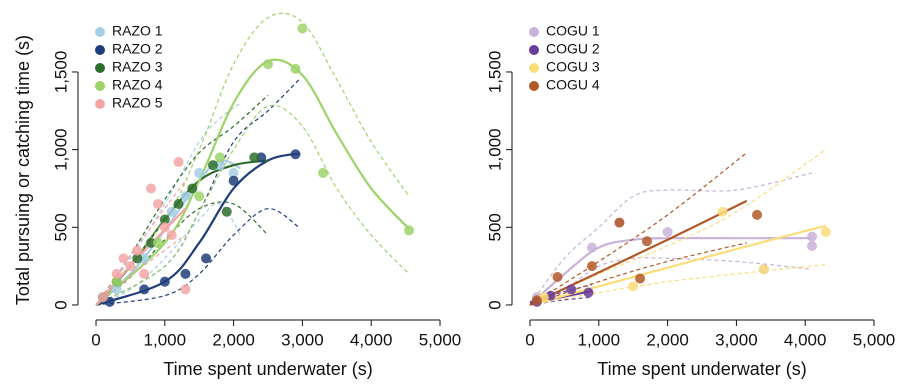  What do you see at coordinates (137, 67) in the screenshot?
I see `legend-label: RAZO 3` at bounding box center [137, 67].